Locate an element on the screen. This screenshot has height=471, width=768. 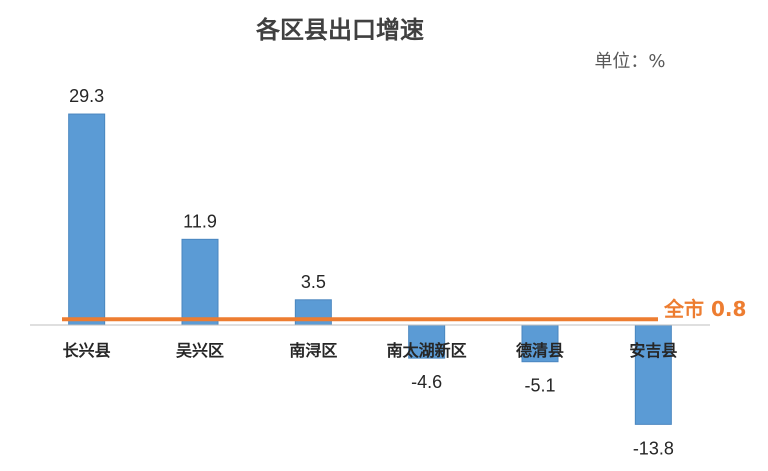
category-label-4: 德清县 is located at coordinates (540, 350).